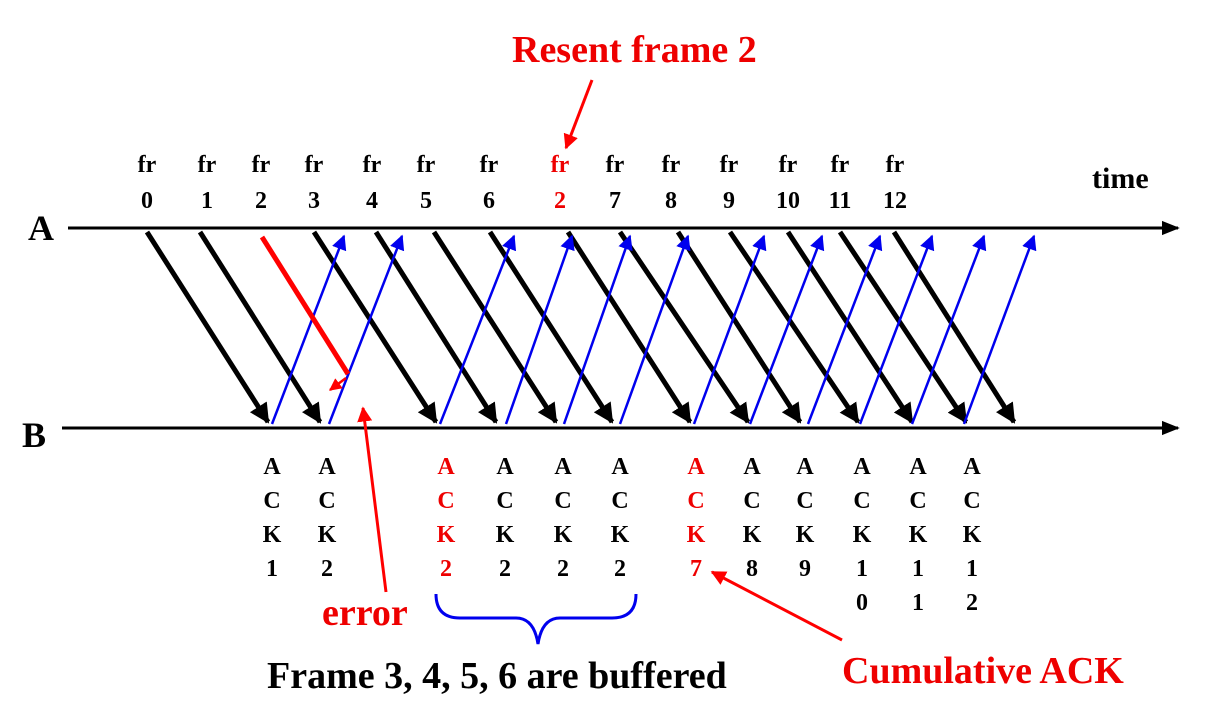 The image size is (1205, 720). I want to click on label-a: A, so click(41, 228).